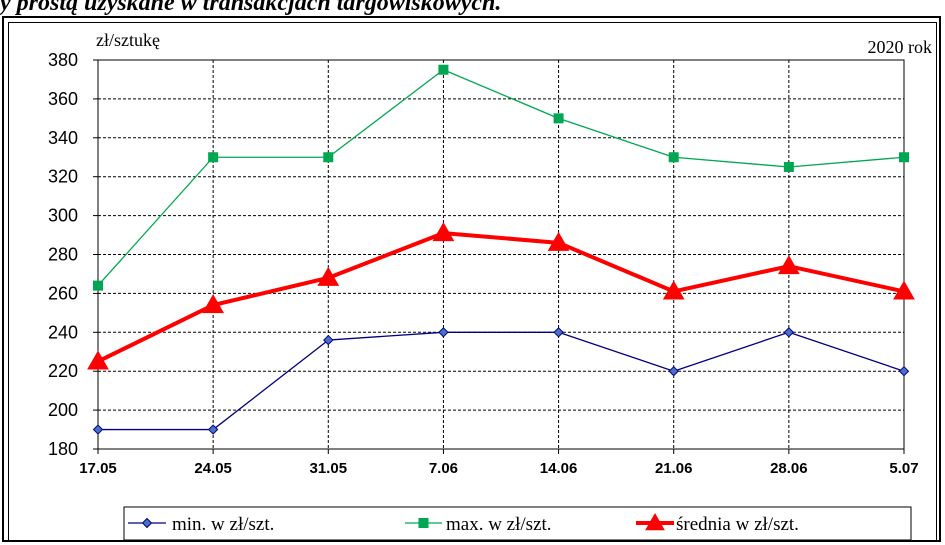 The height and width of the screenshot is (545, 945). I want to click on y-tick-label: 280, so click(63, 255).